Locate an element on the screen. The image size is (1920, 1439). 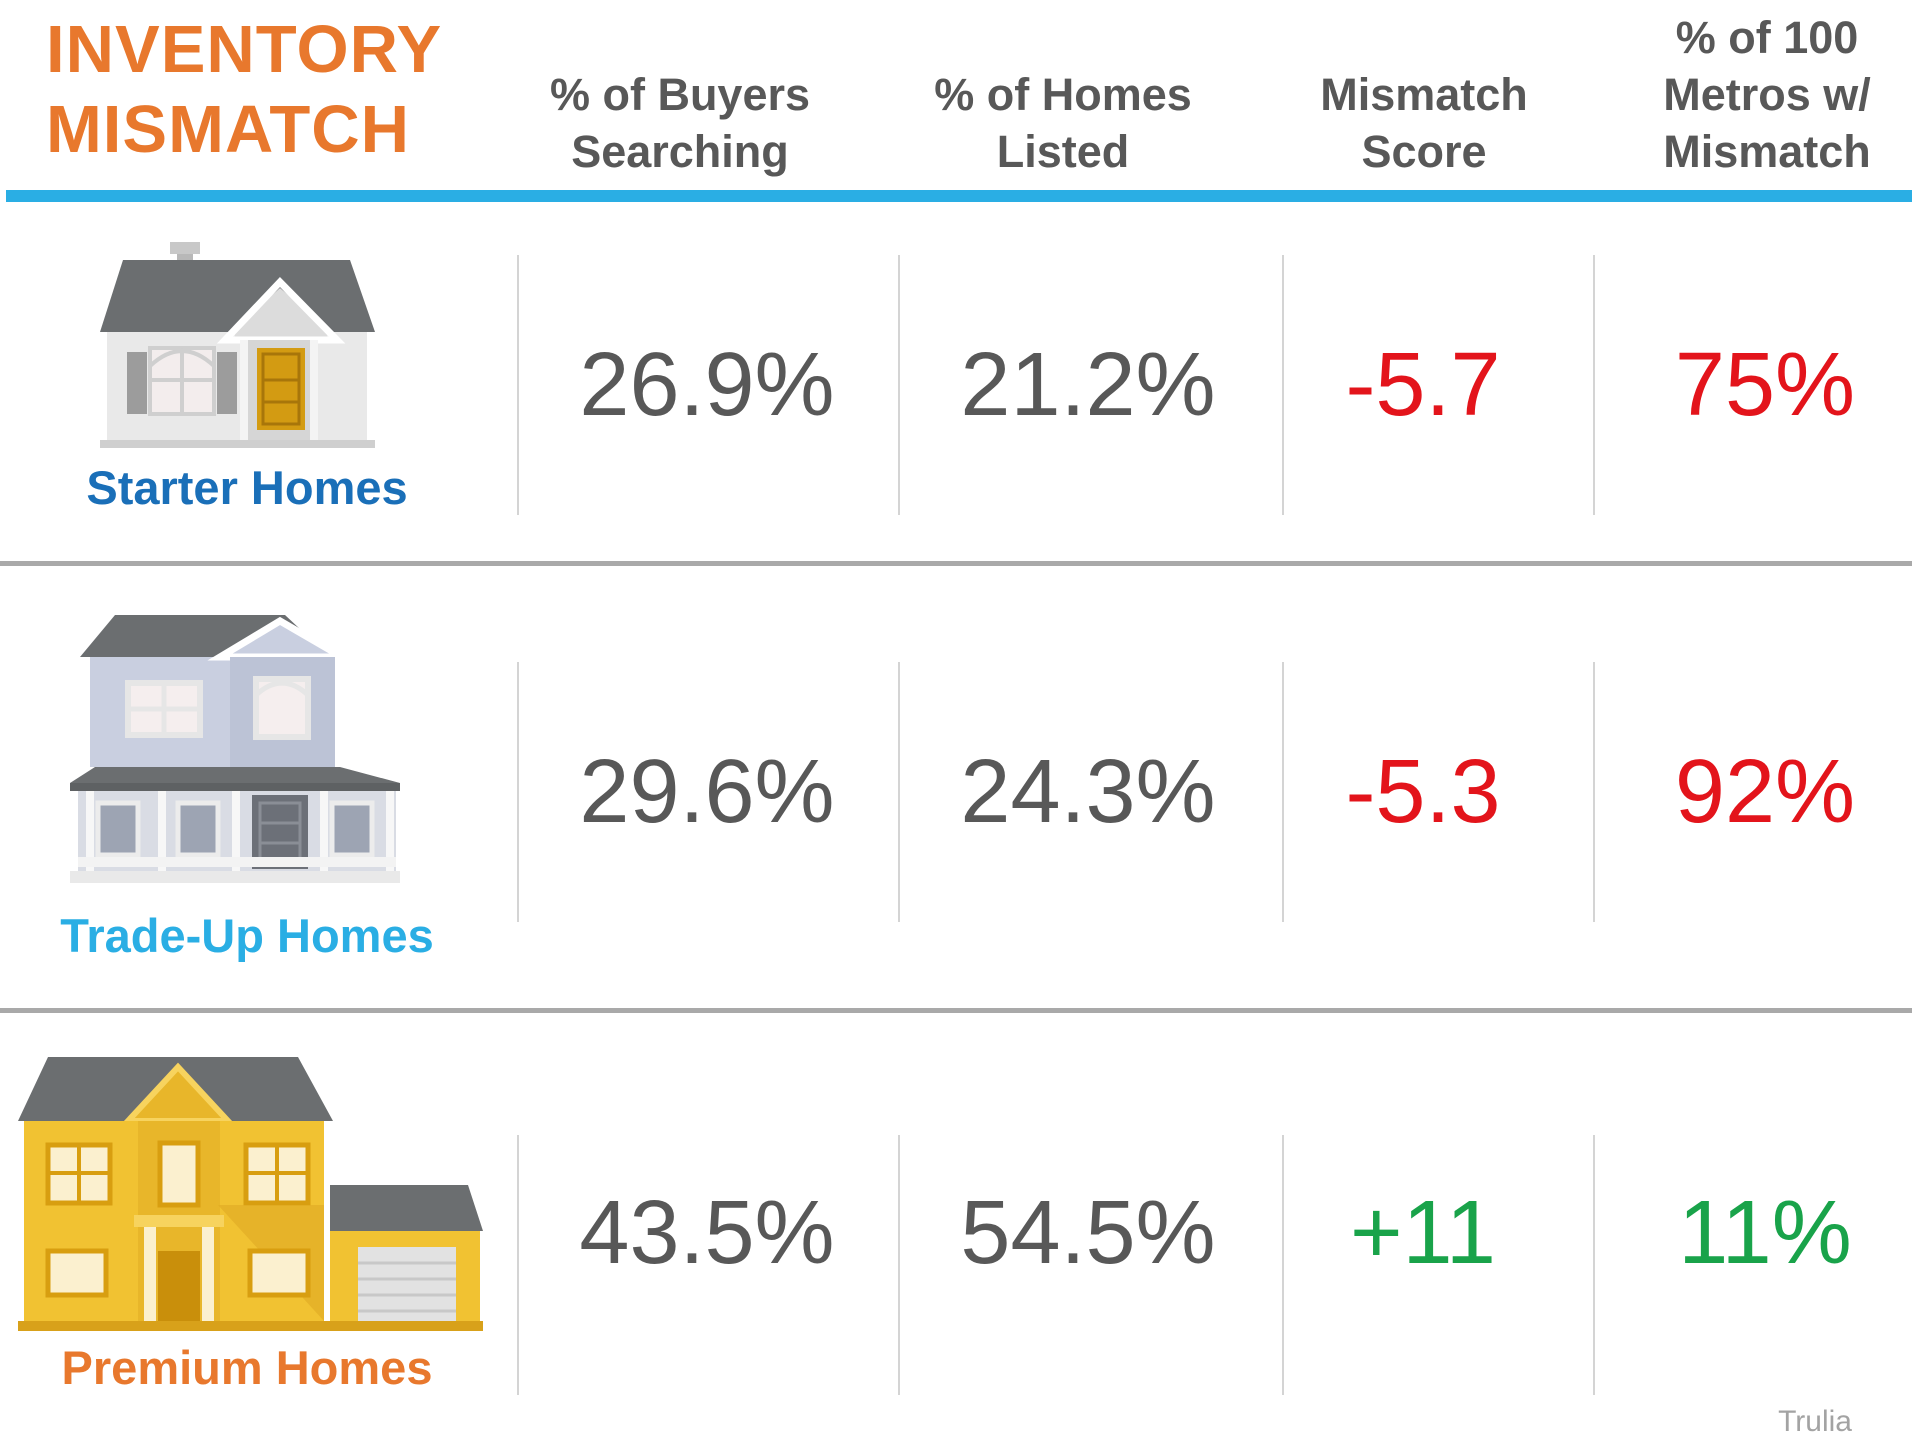
cell-metros-premium: 11% is located at coordinates (1765, 1233).